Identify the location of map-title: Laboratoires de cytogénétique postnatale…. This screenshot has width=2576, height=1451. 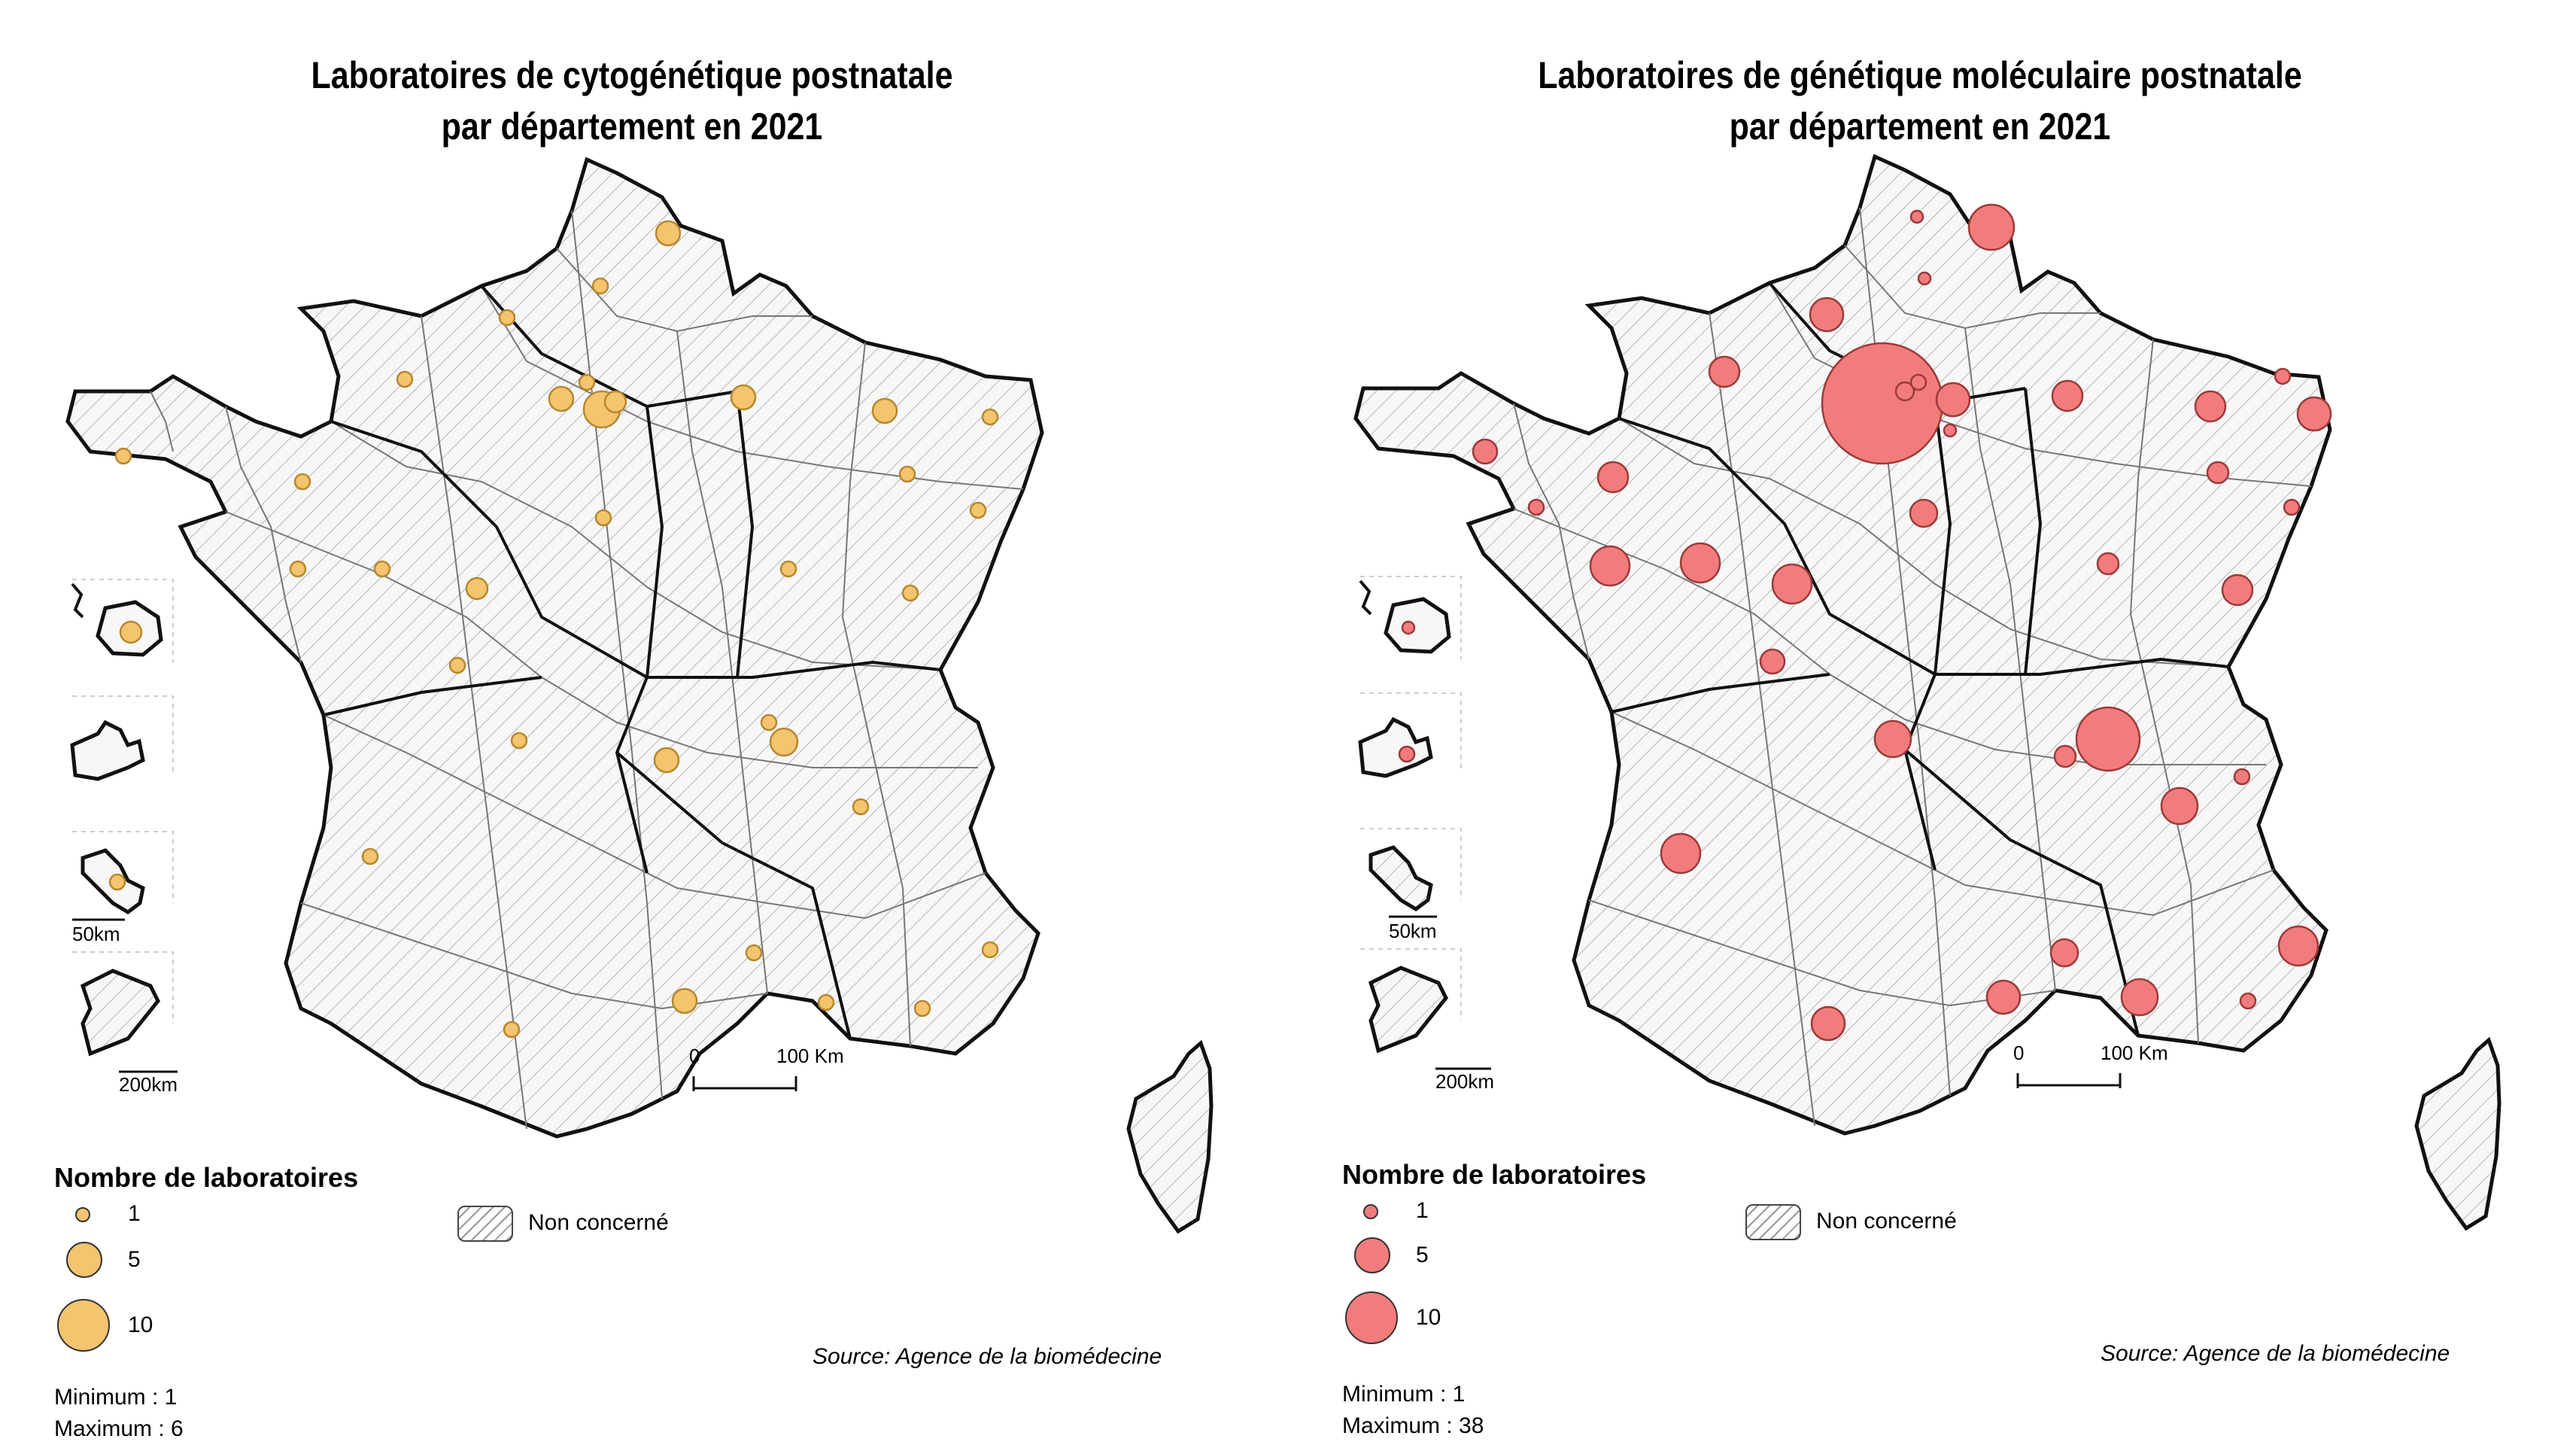
(632, 101).